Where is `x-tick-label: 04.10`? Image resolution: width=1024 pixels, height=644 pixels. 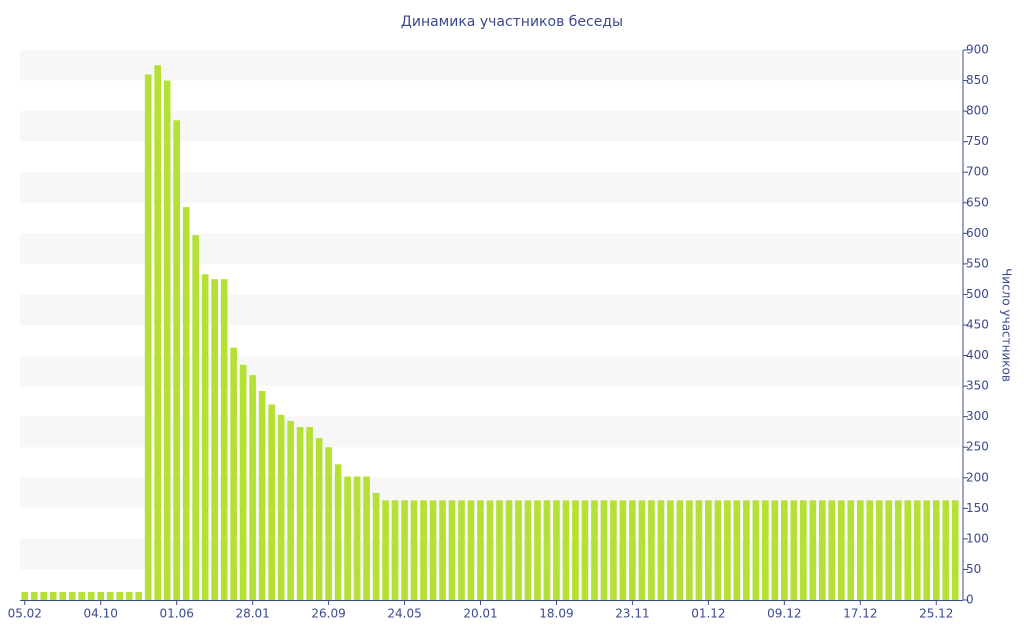 x-tick-label: 04.10 is located at coordinates (101, 614).